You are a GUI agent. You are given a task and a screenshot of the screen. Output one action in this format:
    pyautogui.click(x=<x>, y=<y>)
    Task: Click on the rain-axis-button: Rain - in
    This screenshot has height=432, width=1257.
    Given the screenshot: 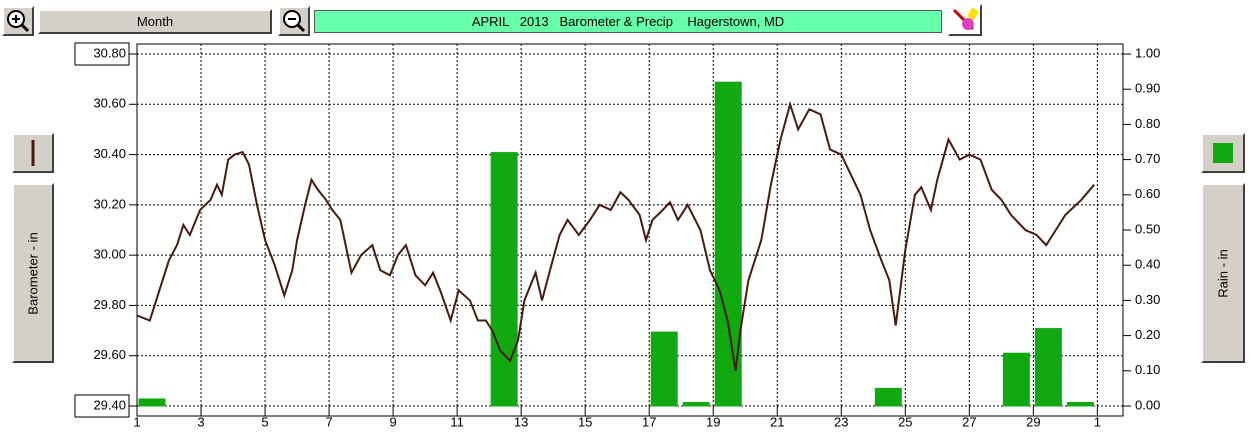 What is the action you would take?
    pyautogui.click(x=1223, y=273)
    